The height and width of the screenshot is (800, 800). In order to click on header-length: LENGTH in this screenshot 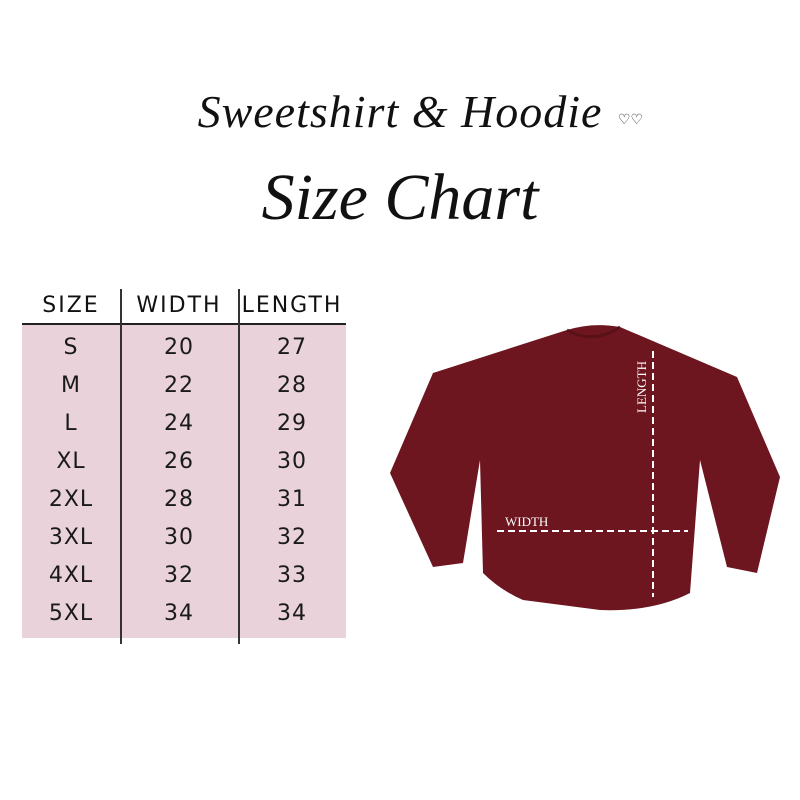, I will do `click(292, 305)`.